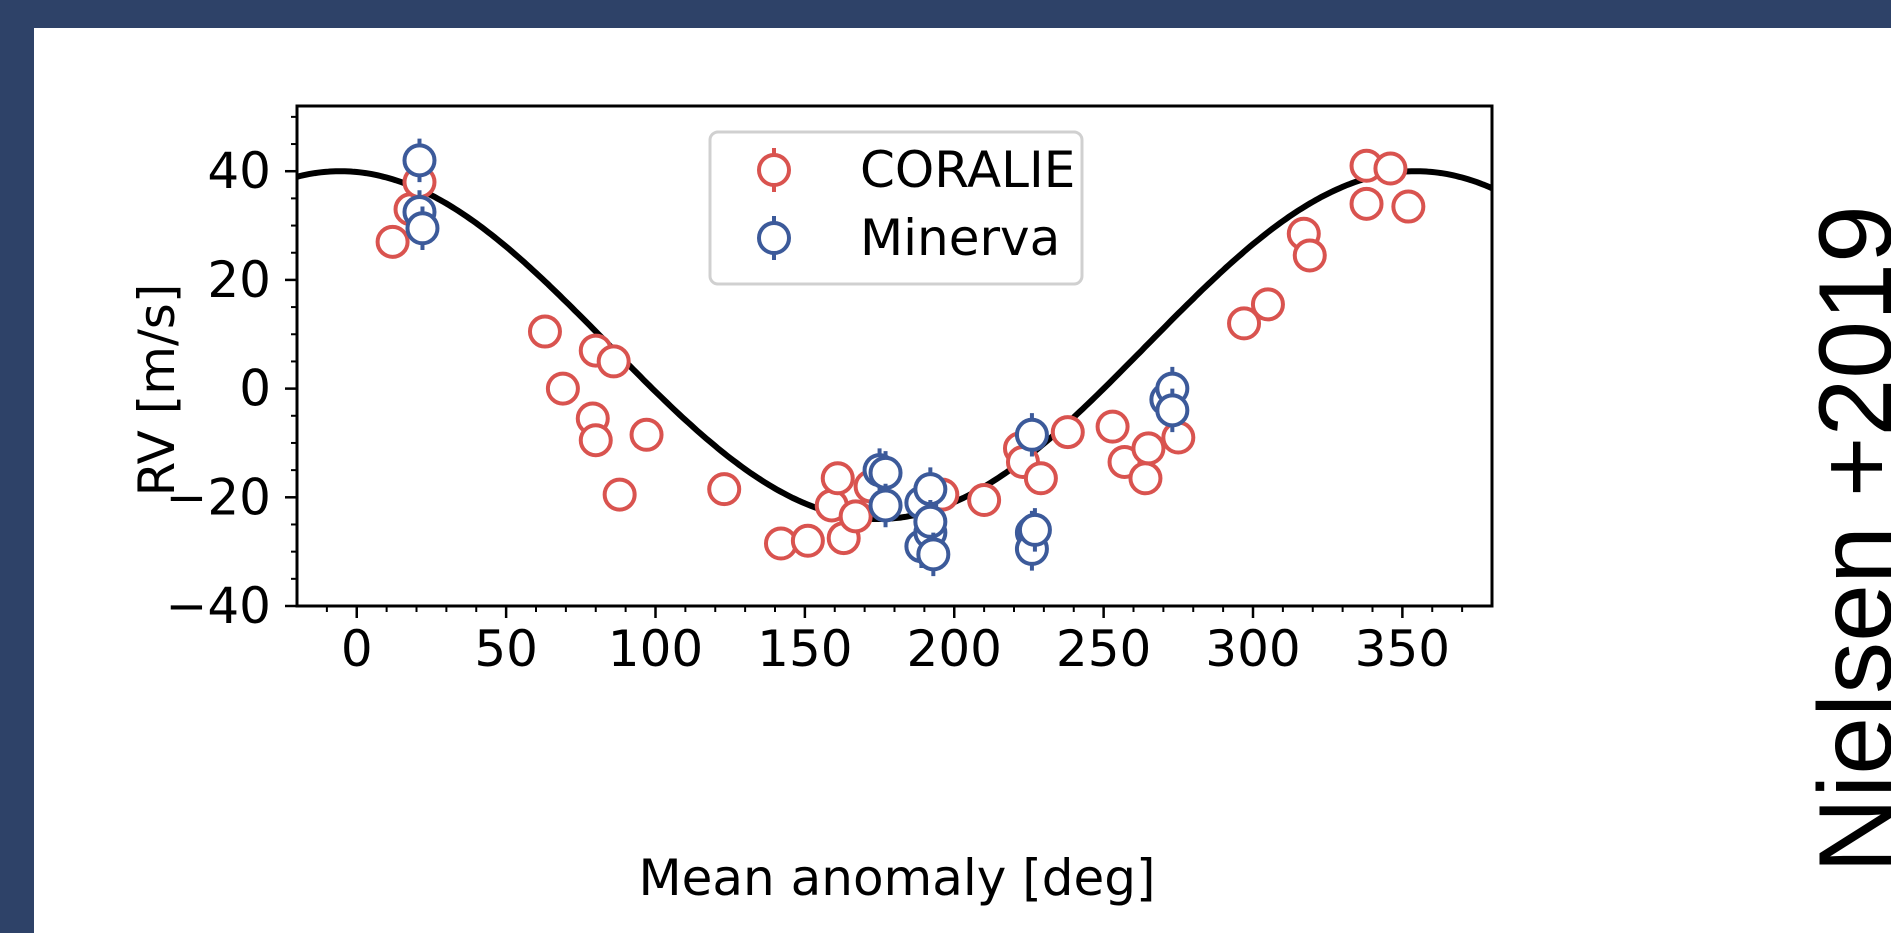 The width and height of the screenshot is (1891, 933). I want to click on legend-marker-coralie, so click(774, 170).